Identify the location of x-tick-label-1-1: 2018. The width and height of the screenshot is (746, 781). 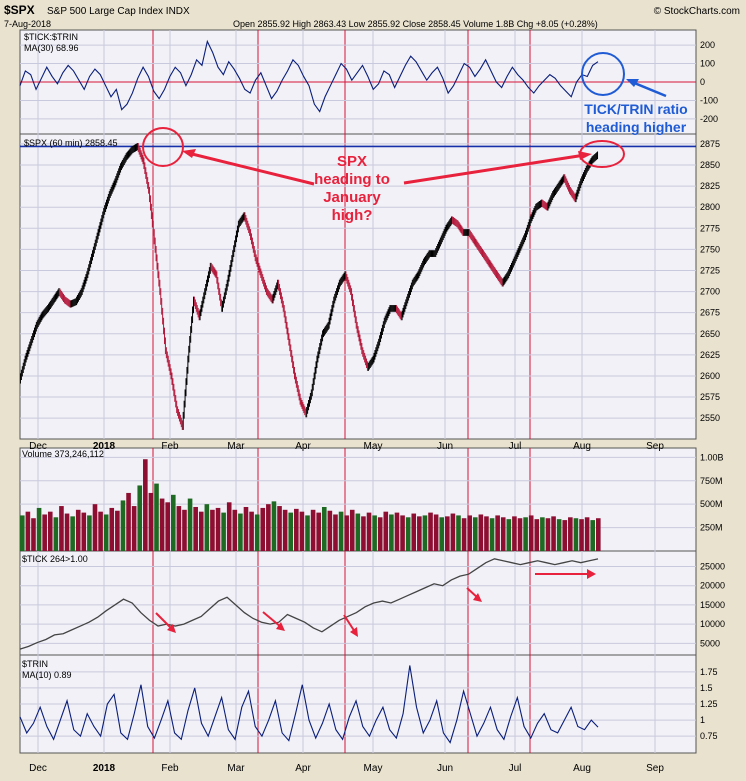
(104, 768).